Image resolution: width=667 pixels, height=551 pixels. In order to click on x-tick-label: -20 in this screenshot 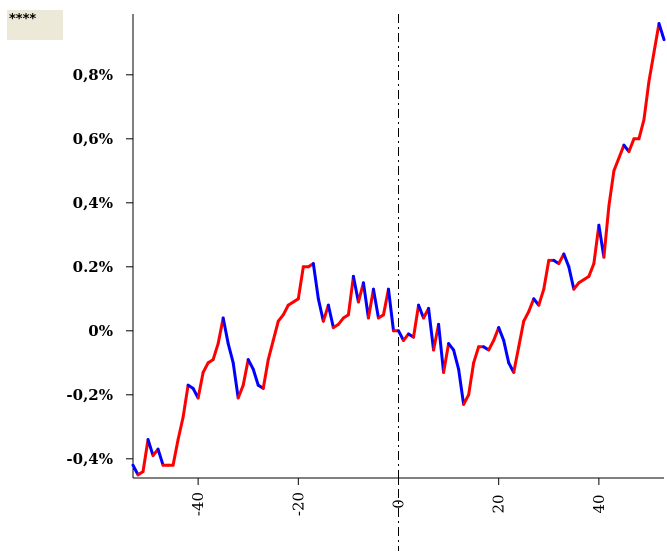, I will do `click(298, 504)`.